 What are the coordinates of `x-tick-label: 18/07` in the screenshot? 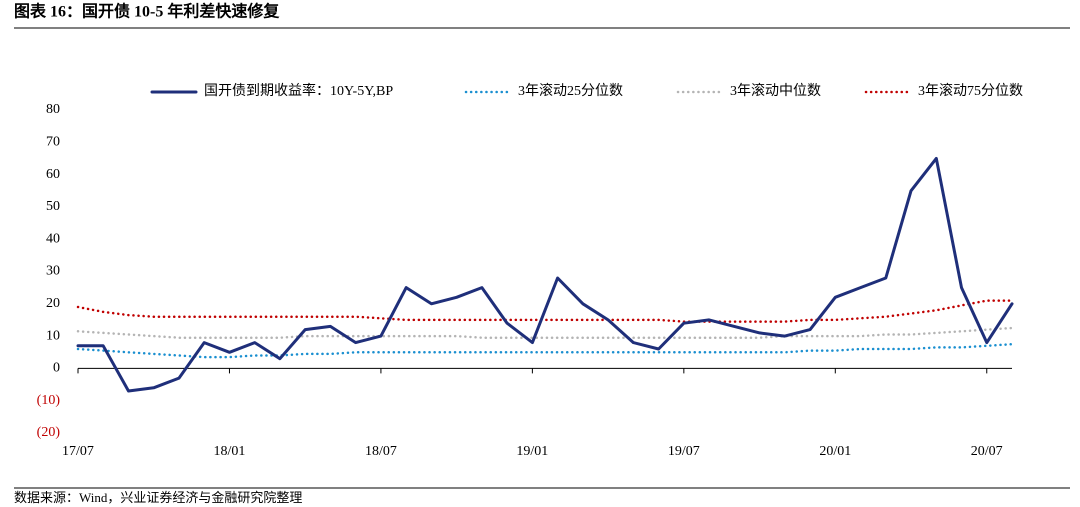 It's located at (381, 451).